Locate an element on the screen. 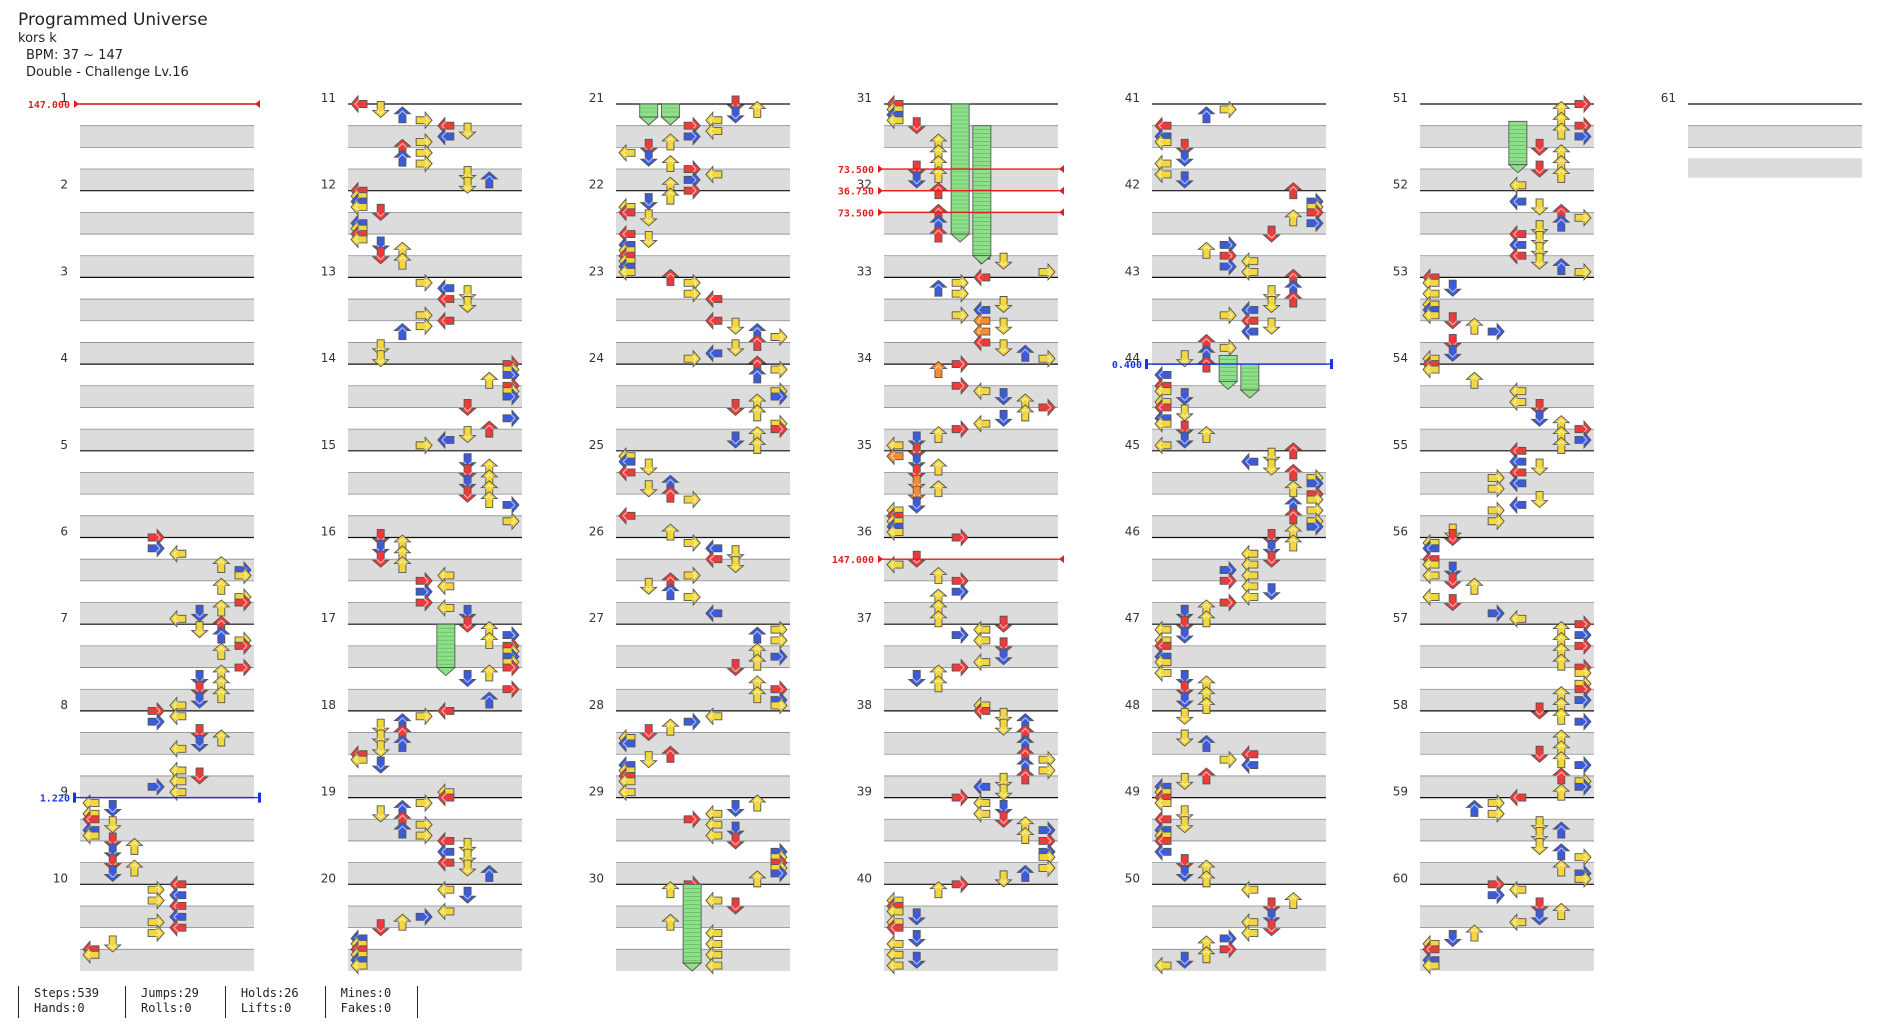 The height and width of the screenshot is (1024, 1880). measure-number: 56 is located at coordinates (1400, 532).